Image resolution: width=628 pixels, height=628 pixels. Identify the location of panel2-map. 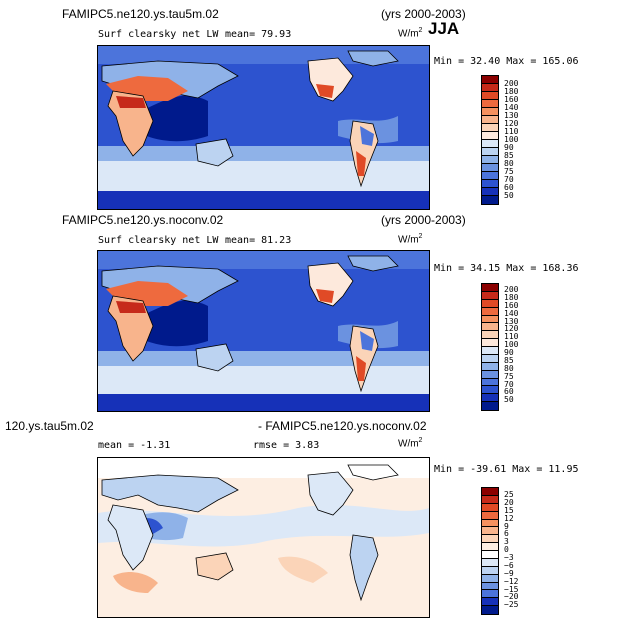
(263, 331).